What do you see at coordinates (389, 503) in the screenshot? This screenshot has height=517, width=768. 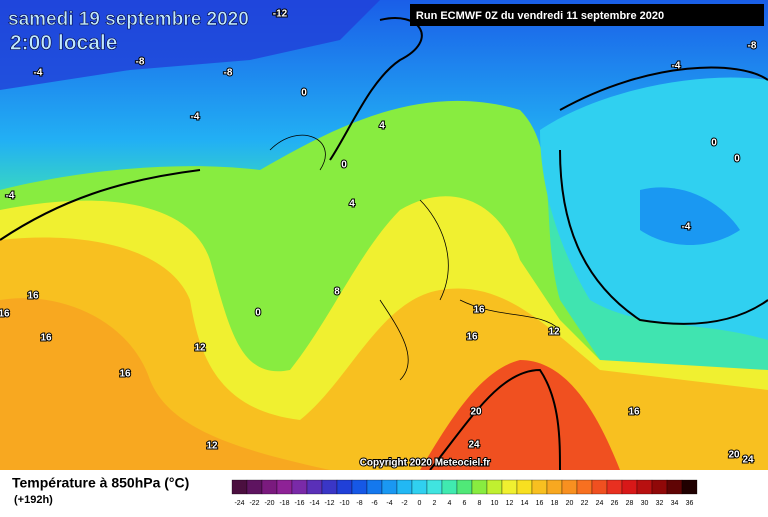 I see `legend-label: -4` at bounding box center [389, 503].